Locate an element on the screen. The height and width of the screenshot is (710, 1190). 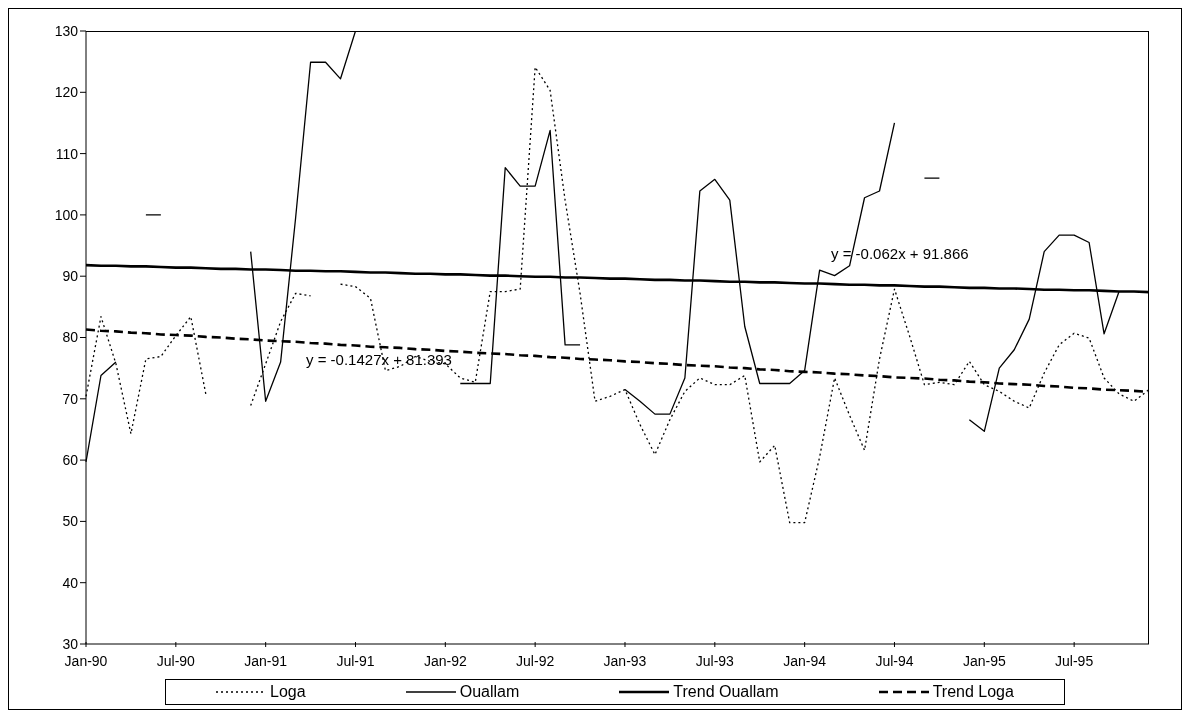
x-tick-label: Jul-92 is located at coordinates (535, 661).